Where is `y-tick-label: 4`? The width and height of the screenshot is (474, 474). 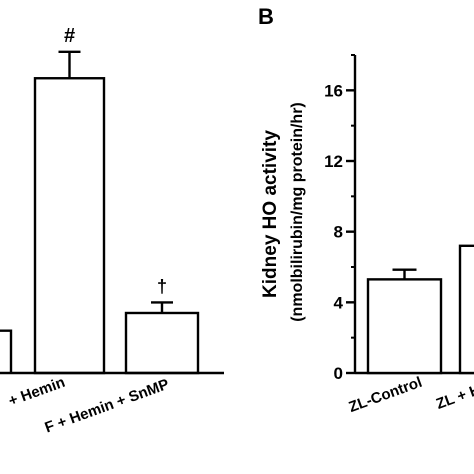
y-tick-label: 4 is located at coordinates (339, 302).